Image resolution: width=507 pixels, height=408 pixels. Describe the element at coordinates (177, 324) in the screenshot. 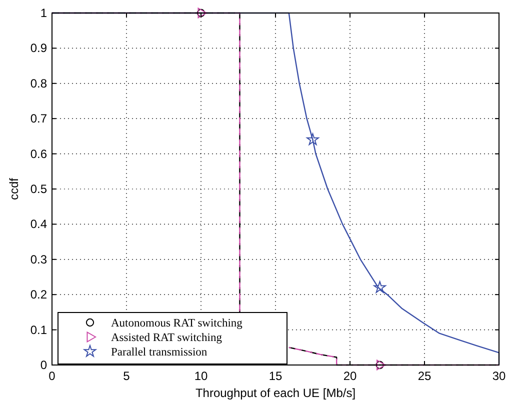

I see `legend-label: Autonomous RAT switching` at that location.